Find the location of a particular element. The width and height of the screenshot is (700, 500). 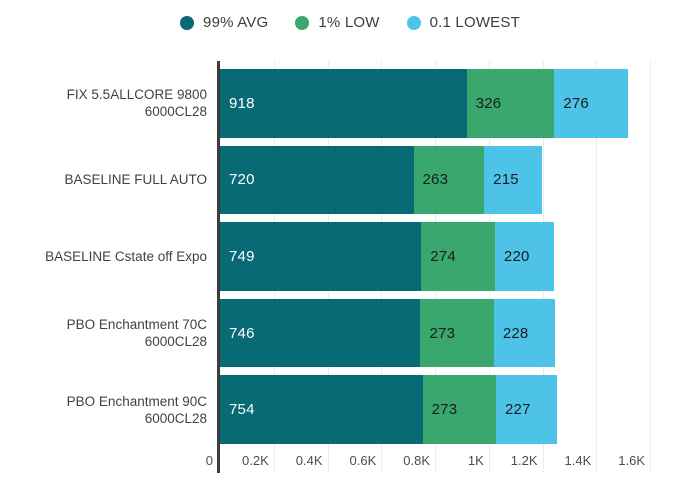

category-label: BASELINE Cstate off Expo is located at coordinates (126, 256).